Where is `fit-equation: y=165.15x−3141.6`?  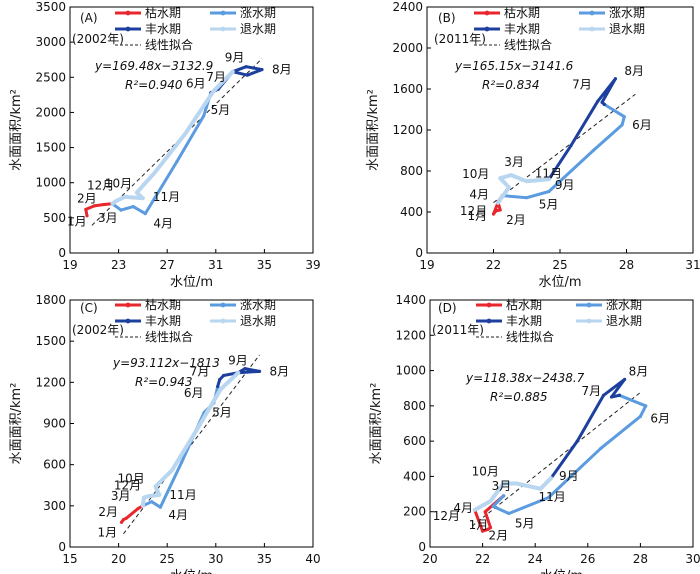 fit-equation: y=165.15x−3141.6 is located at coordinates (514, 66).